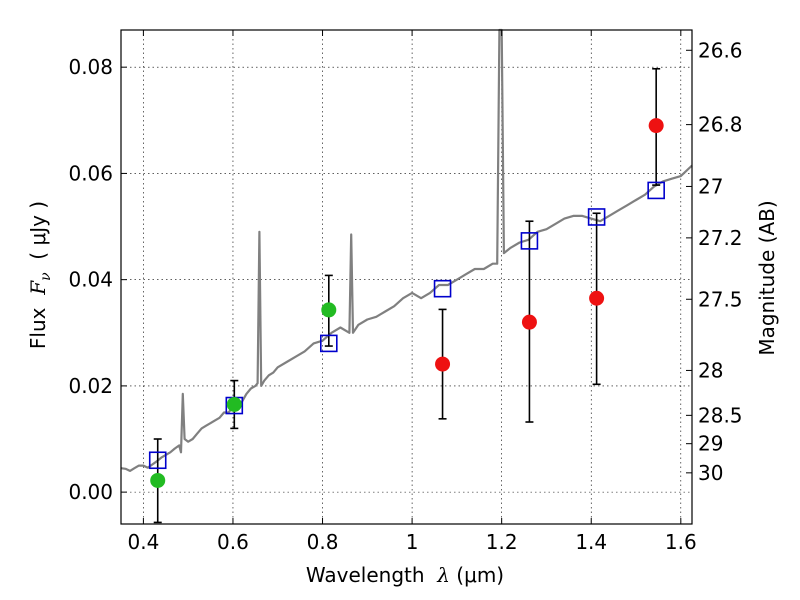  What do you see at coordinates (38, 288) in the screenshot?
I see `y-axis-title-symbol: F` at bounding box center [38, 288].